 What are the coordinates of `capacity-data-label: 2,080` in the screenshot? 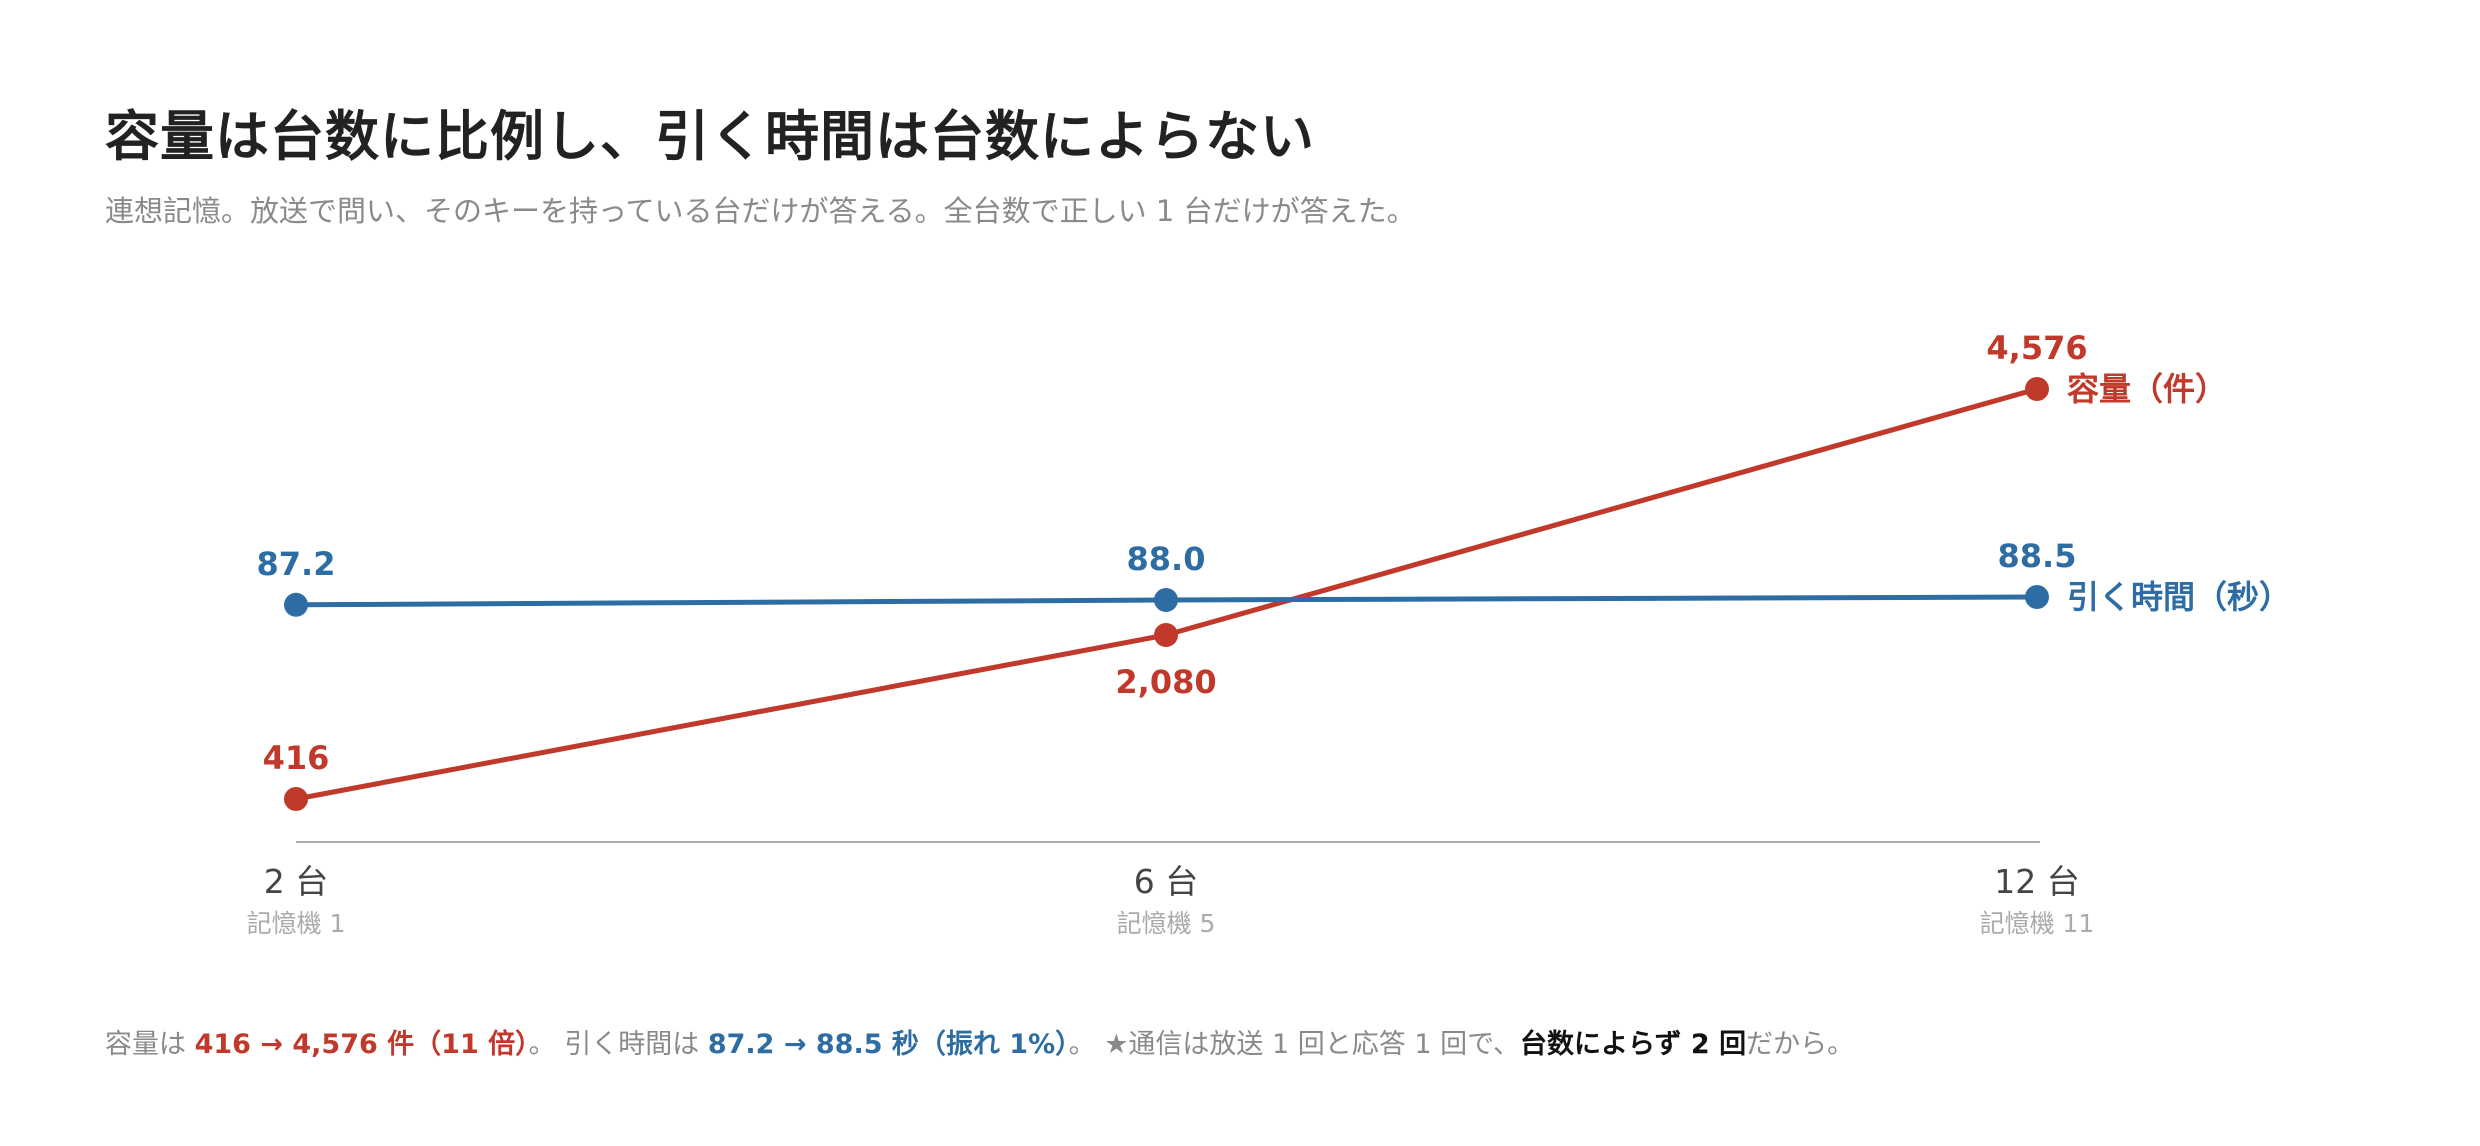 It's located at (1165, 682).